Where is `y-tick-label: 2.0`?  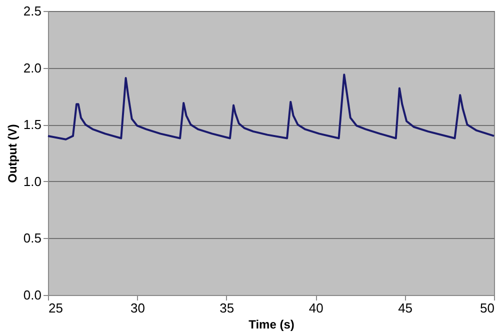 y-tick-label: 2.0 is located at coordinates (32, 68).